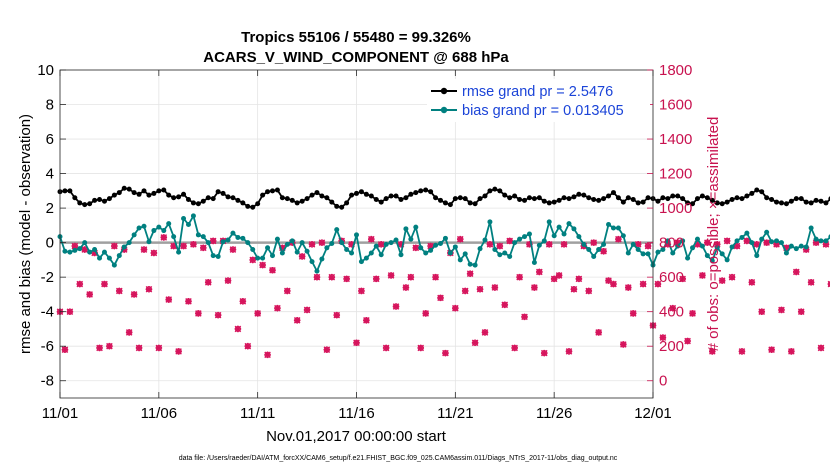  What do you see at coordinates (50, 174) in the screenshot?
I see `y-left-tick-label: 4` at bounding box center [50, 174].